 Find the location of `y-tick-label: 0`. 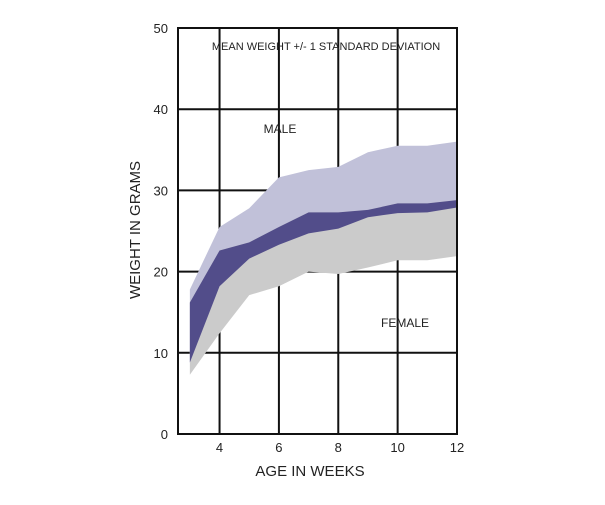

y-tick-label: 0 is located at coordinates (164, 434).